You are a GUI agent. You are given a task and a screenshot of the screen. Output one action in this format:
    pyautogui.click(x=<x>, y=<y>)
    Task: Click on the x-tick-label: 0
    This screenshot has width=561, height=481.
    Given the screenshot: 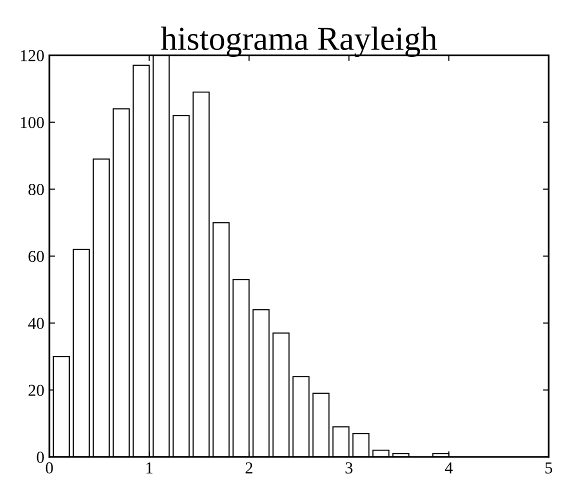 What is the action you would take?
    pyautogui.click(x=49, y=468)
    